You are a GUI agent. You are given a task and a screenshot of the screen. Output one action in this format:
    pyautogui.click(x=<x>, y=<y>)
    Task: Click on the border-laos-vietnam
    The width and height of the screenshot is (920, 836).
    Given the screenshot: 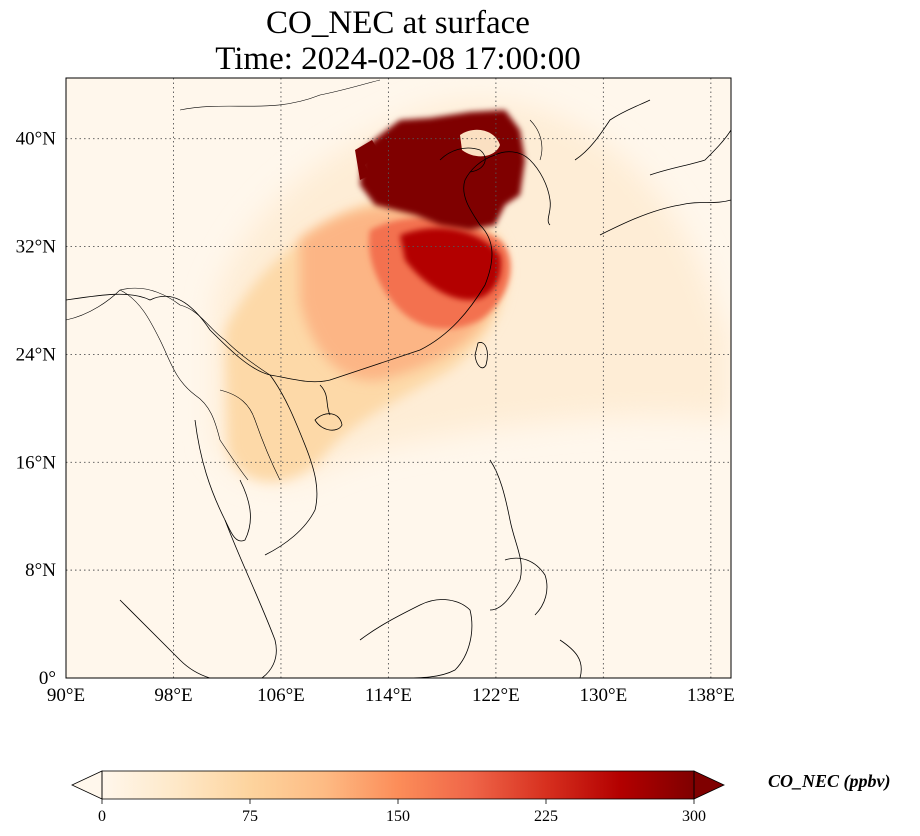 What is the action you would take?
    pyautogui.click(x=250, y=435)
    